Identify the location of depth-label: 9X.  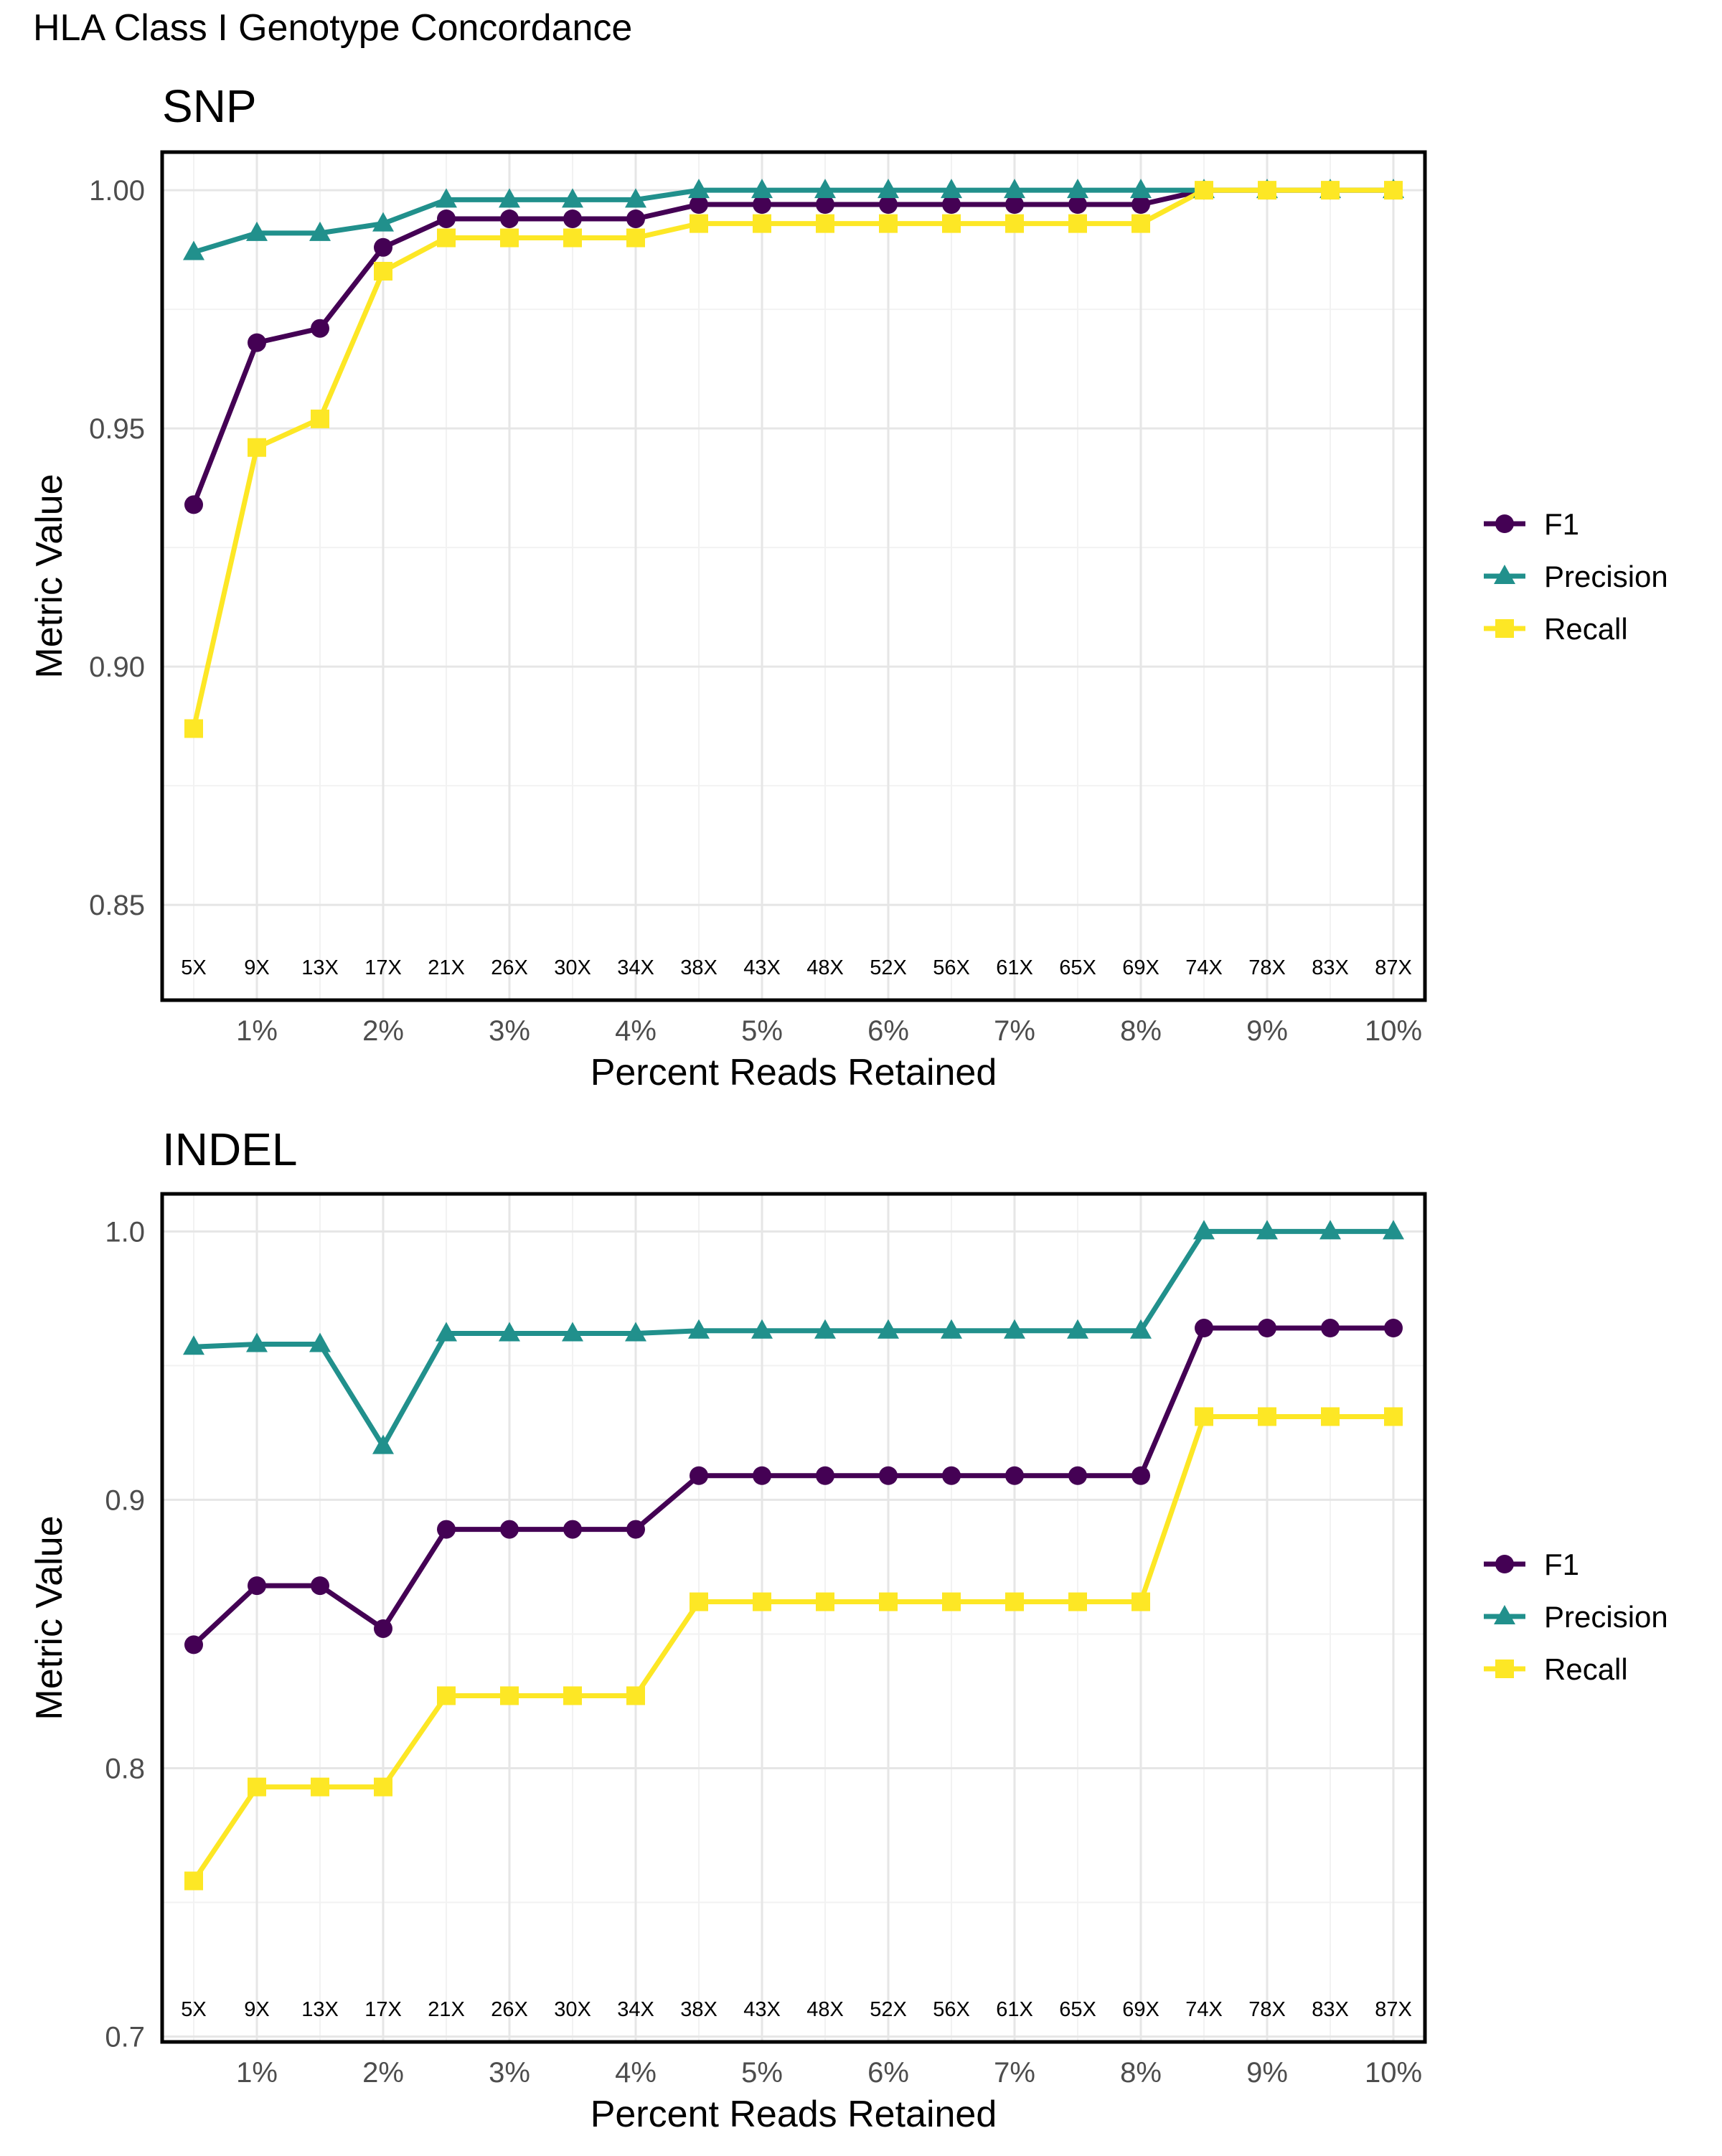
(256, 2010).